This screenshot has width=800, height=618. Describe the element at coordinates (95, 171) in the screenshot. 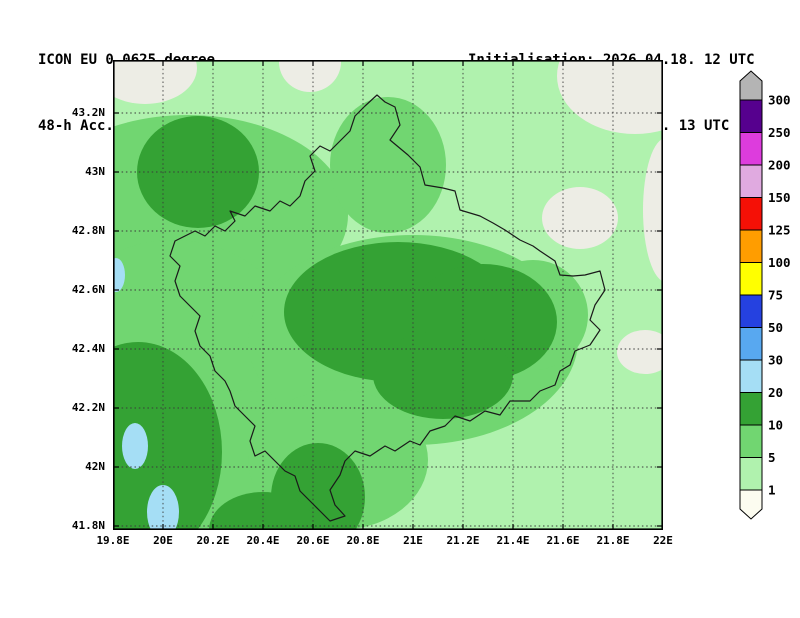

I see `lat-tick-label: 43N` at that location.